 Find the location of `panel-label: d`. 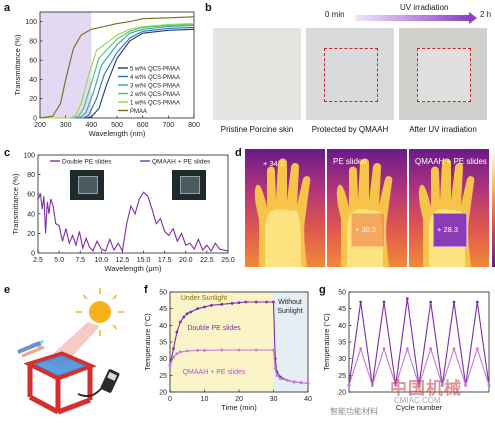

panel-label: d is located at coordinates (238, 153).